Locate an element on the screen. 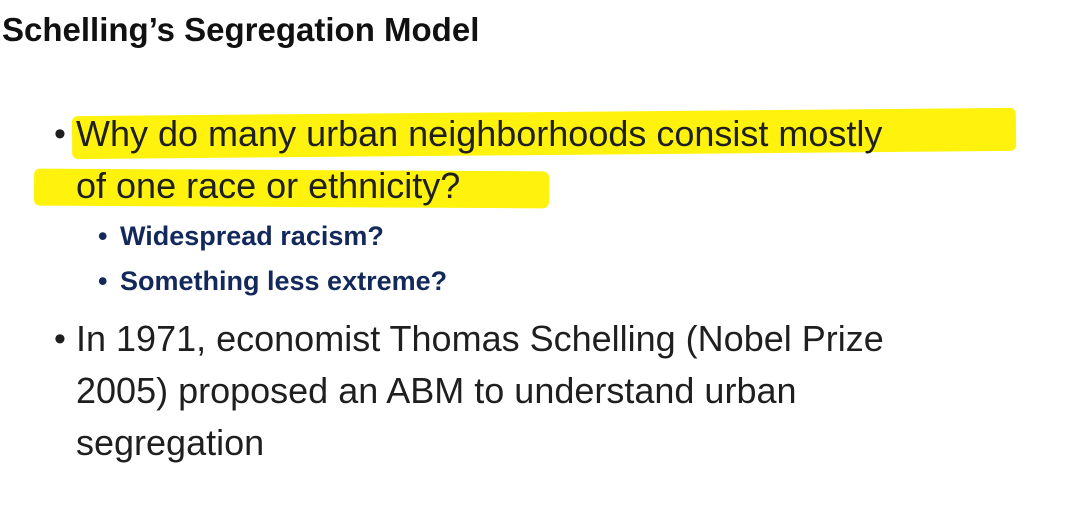 This screenshot has width=1083, height=521. sub-bullet-item: • Widespread racism? is located at coordinates (241, 236).